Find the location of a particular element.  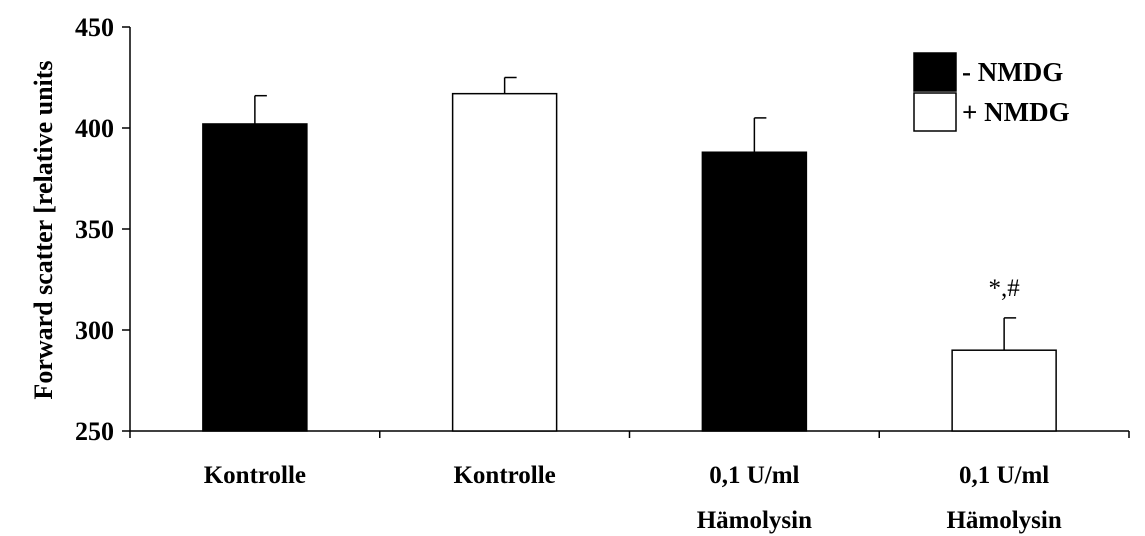

y-tick-label: 400 is located at coordinates (94, 128).